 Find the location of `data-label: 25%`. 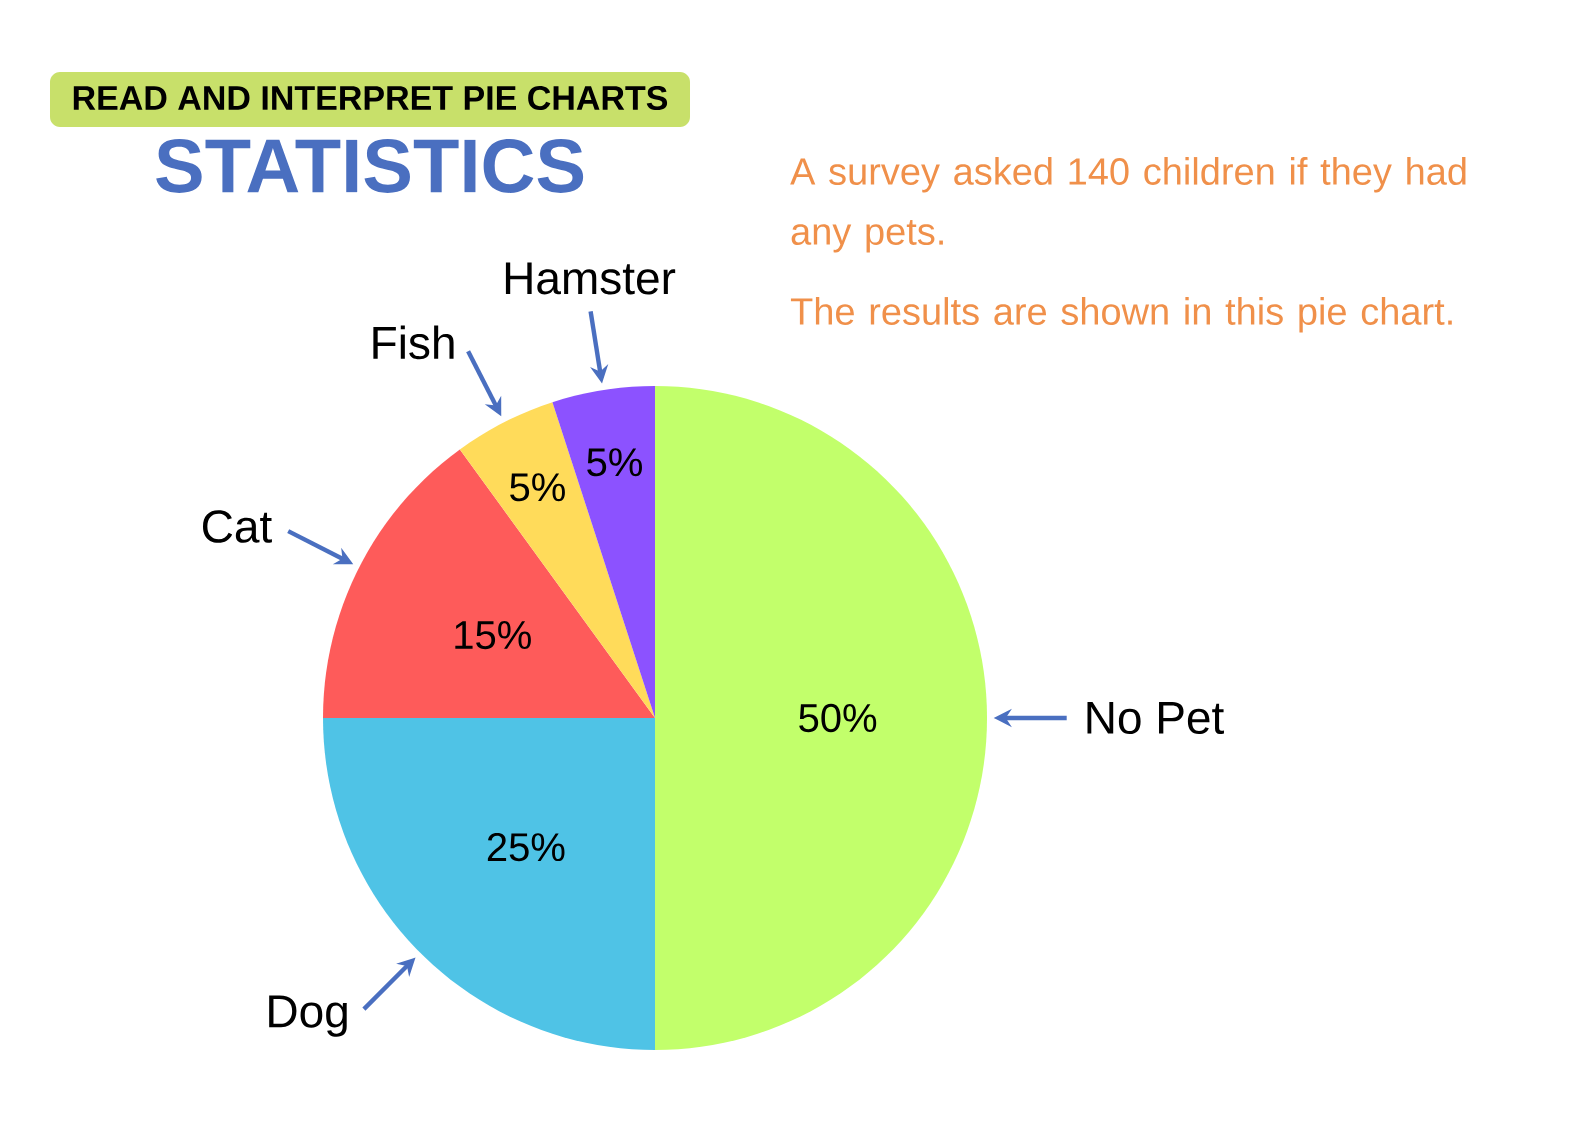

data-label: 25% is located at coordinates (526, 847).